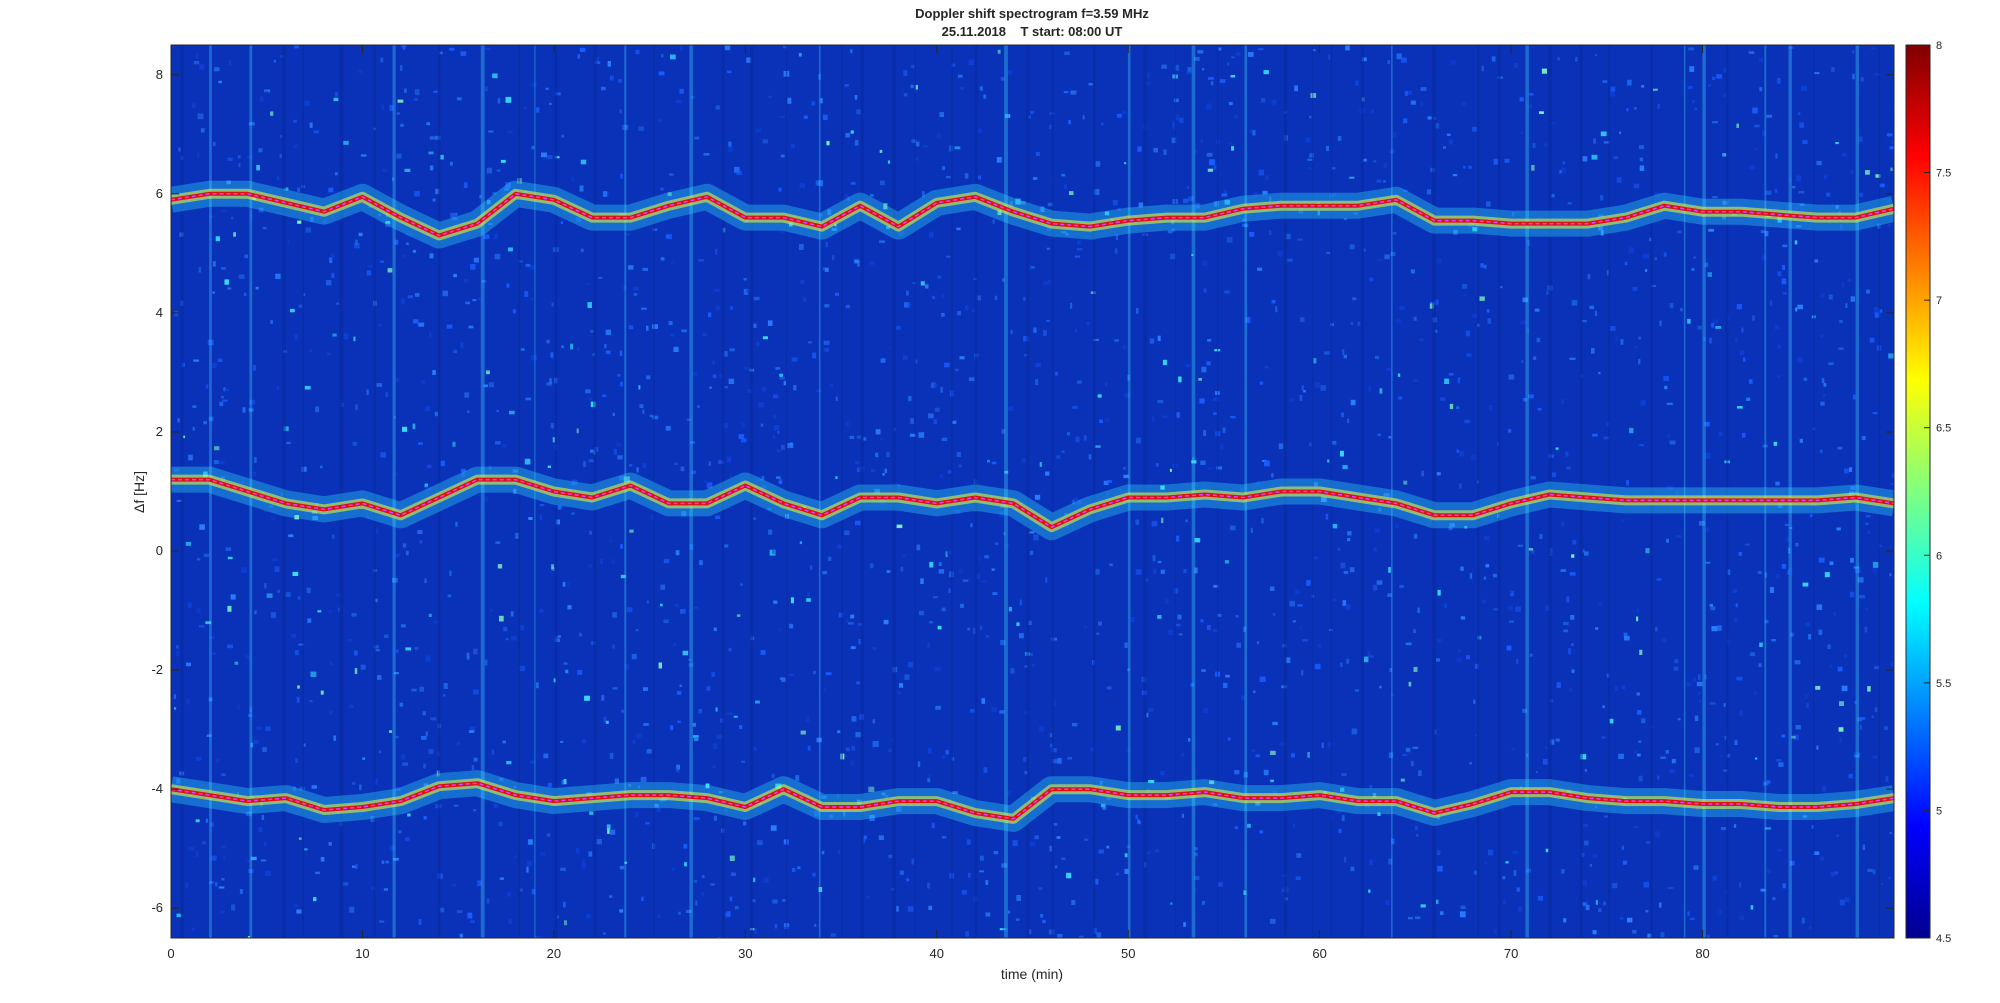 This screenshot has height=1003, width=2000. I want to click on y-axis-label: Δf [Hz], so click(139, 492).